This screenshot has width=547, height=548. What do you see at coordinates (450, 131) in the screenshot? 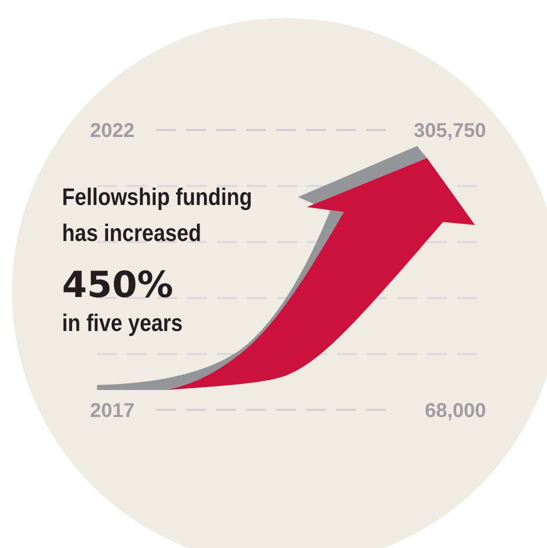
I see `data-label: 305,750` at bounding box center [450, 131].